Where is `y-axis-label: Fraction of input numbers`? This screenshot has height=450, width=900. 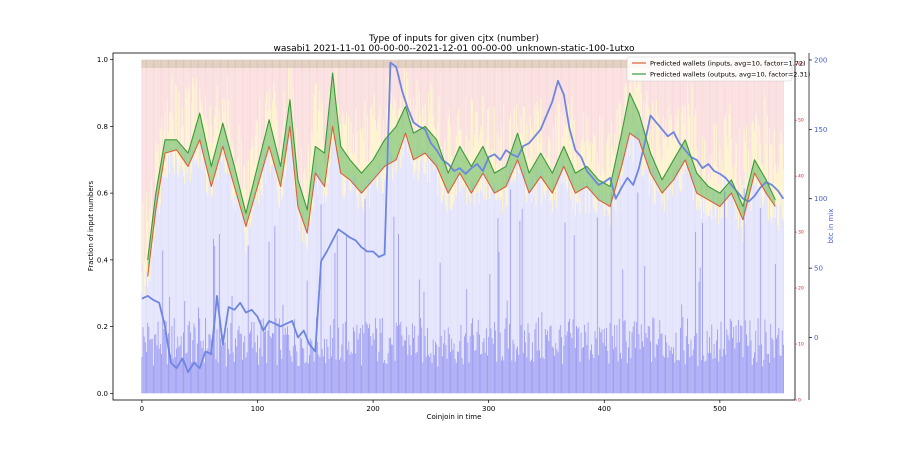
y-axis-label: Fraction of input numbers is located at coordinates (91, 225).